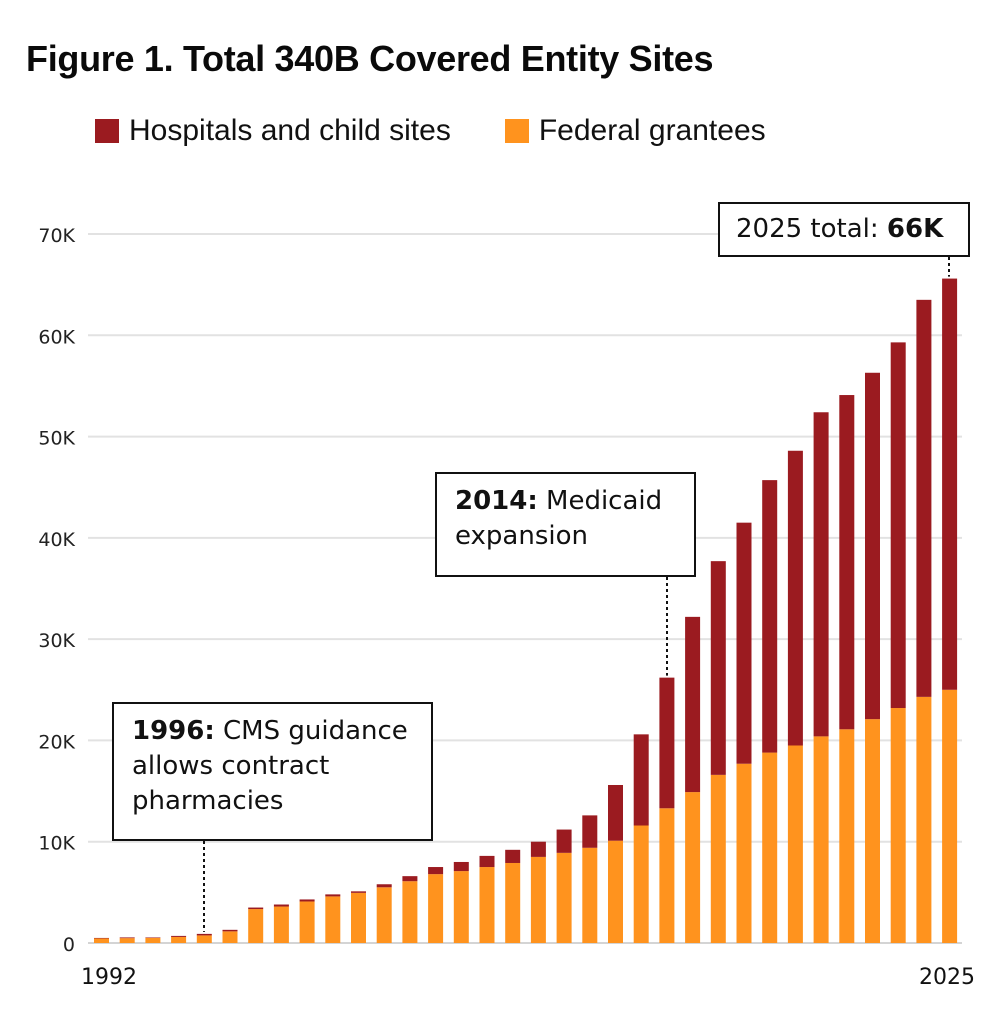 The image size is (993, 1024). What do you see at coordinates (436, 908) in the screenshot?
I see `bar-federal-grantees-2005` at bounding box center [436, 908].